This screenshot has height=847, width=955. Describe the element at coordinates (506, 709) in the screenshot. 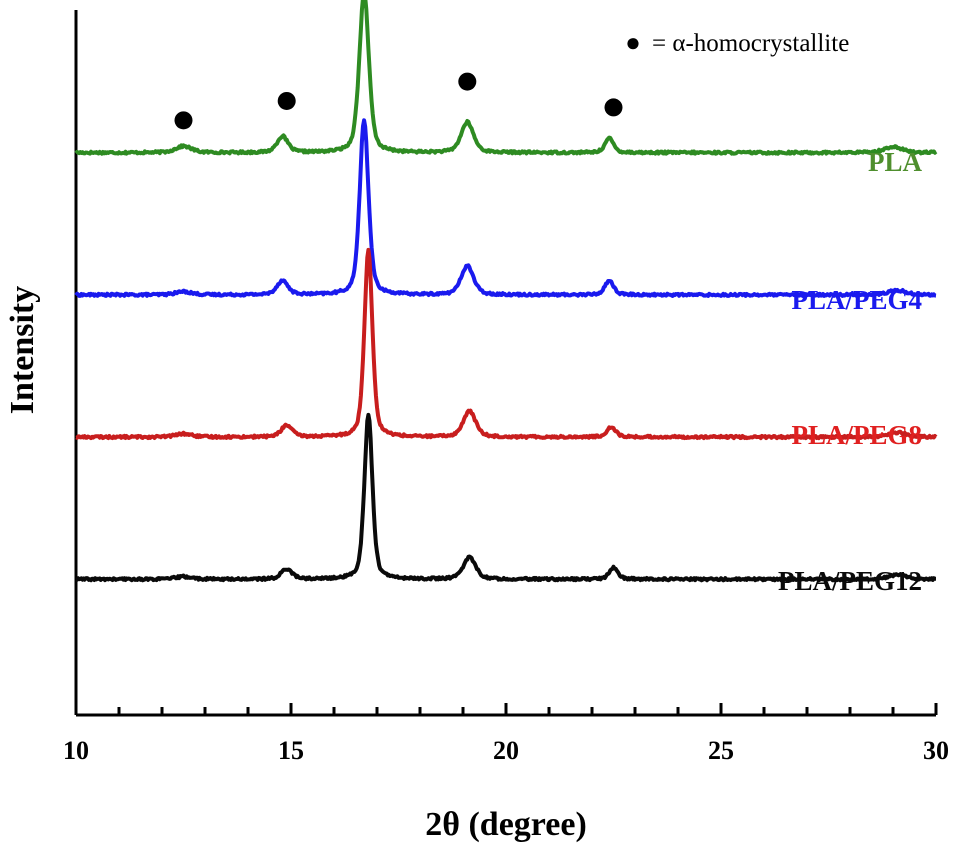

I see `x-tick-marks` at that location.